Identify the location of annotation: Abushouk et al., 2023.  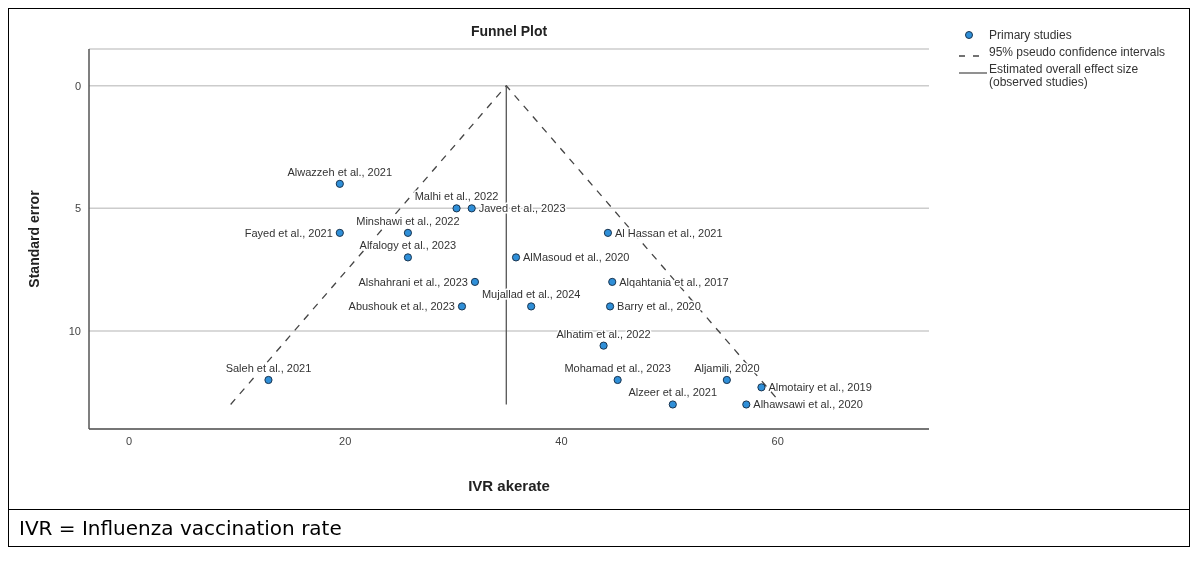
(401, 306).